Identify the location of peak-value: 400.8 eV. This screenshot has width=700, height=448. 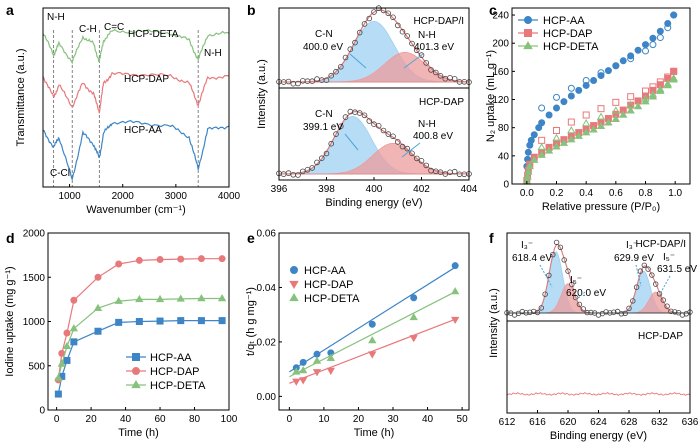
(433, 136).